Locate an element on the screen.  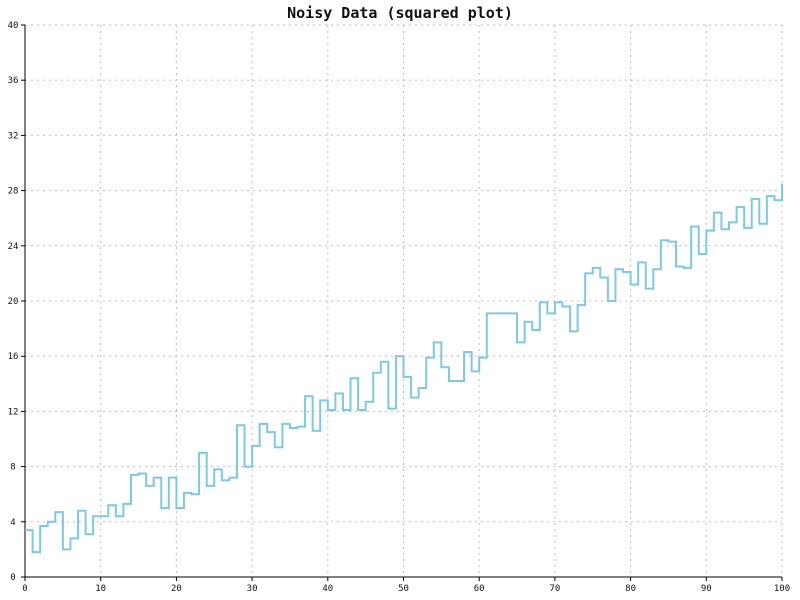
x-tick-label-0: 0 is located at coordinates (24, 589).